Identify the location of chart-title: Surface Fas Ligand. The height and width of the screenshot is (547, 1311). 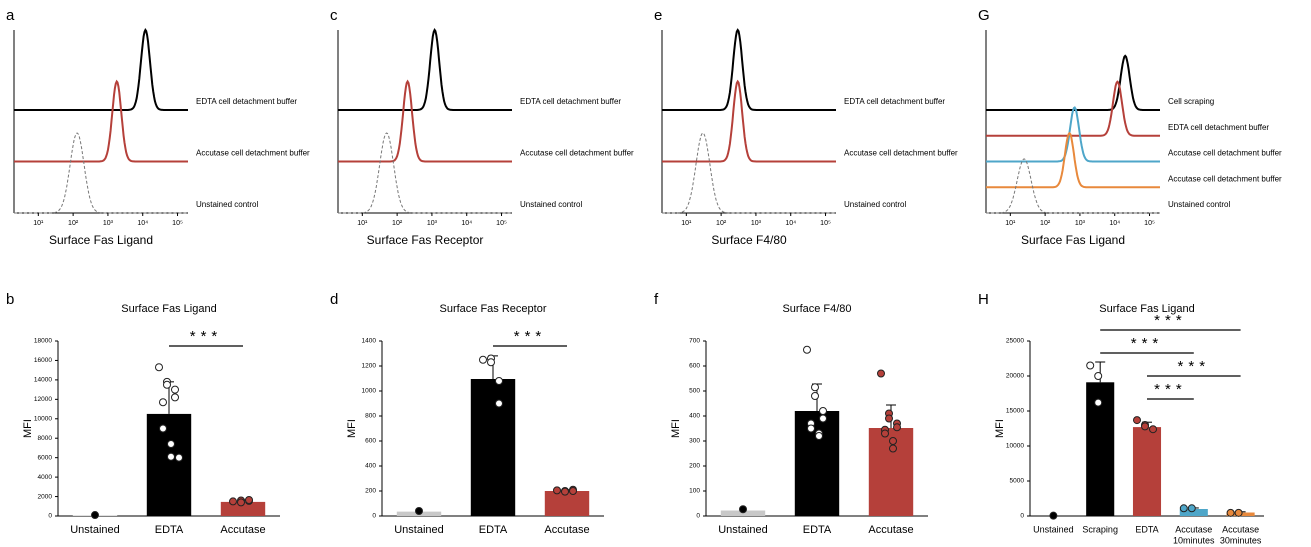
(168, 309).